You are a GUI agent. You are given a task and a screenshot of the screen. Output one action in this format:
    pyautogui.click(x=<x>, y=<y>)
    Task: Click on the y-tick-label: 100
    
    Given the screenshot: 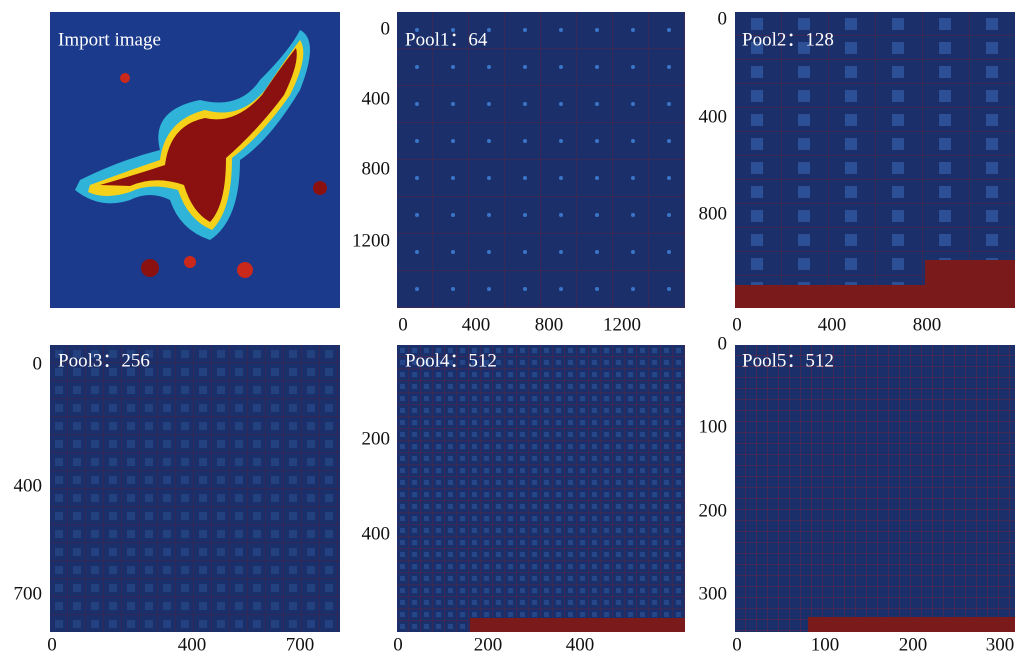 What is the action you would take?
    pyautogui.click(x=713, y=426)
    